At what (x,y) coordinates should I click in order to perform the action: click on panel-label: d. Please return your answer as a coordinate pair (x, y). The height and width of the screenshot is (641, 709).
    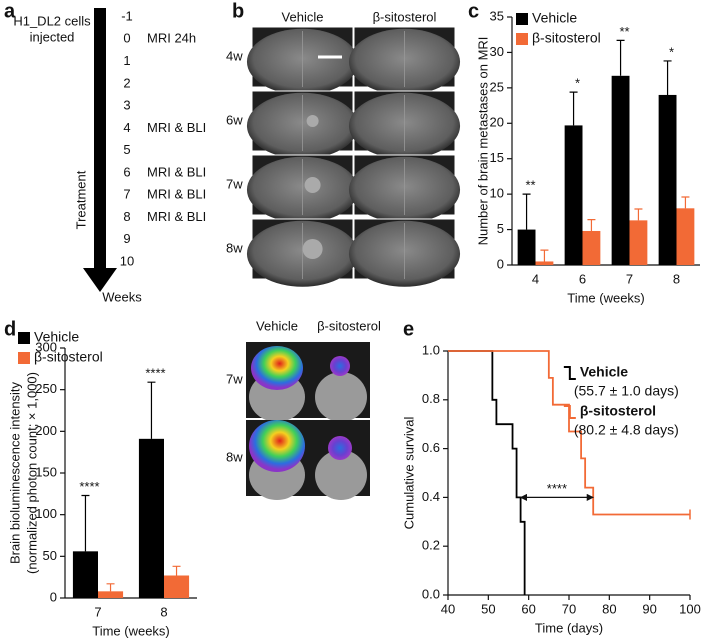
    Looking at the image, I should click on (10, 329).